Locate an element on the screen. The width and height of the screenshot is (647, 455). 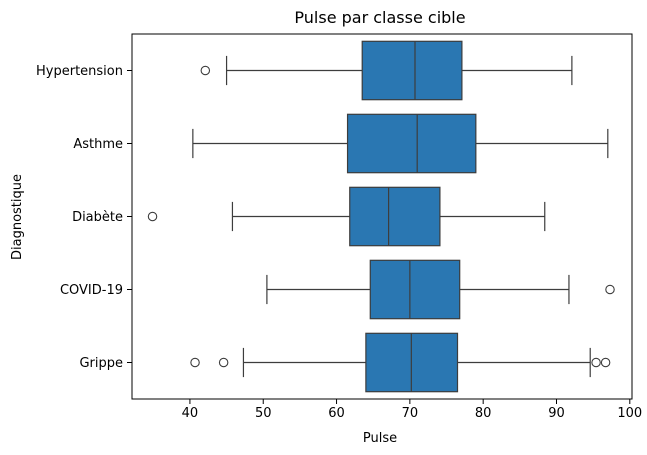
x-tick-label: 40 is located at coordinates (190, 413).